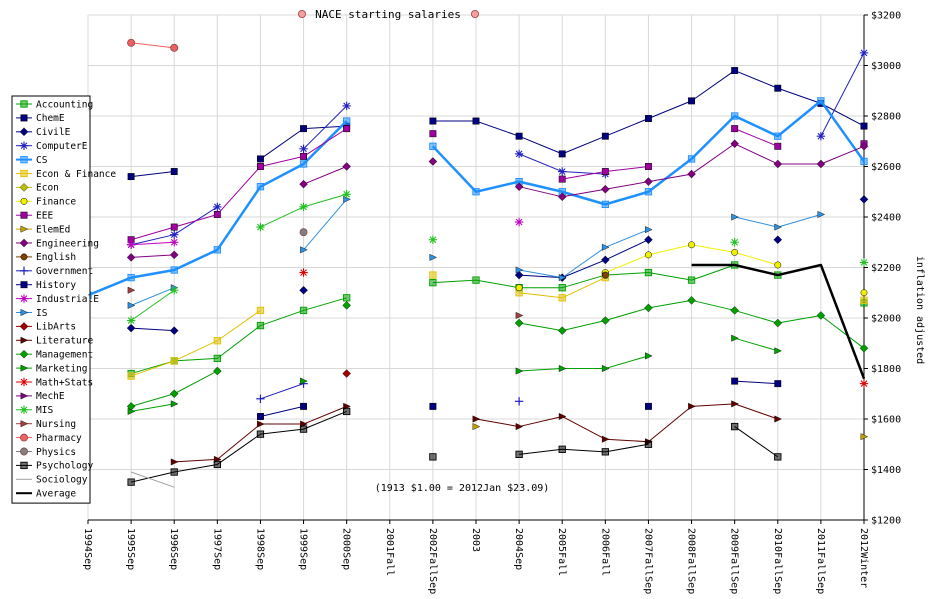 Image resolution: width=932 pixels, height=599 pixels. I want to click on legend-label: Management, so click(64, 355).